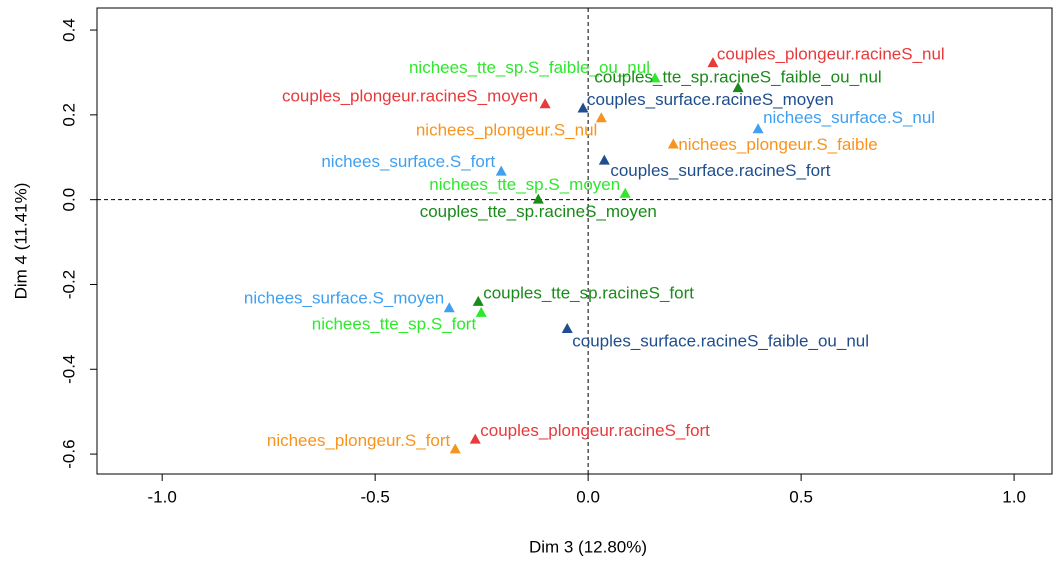 The height and width of the screenshot is (563, 1064). What do you see at coordinates (710, 99) in the screenshot?
I see `point-label: couples_surface.racineS_moyen` at bounding box center [710, 99].